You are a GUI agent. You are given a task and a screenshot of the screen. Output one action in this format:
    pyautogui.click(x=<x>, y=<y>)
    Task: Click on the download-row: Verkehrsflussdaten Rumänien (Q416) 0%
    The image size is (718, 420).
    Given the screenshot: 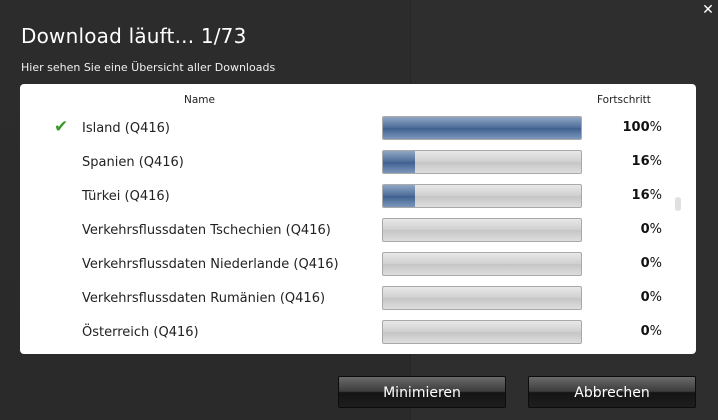 What is the action you would take?
    pyautogui.click(x=358, y=299)
    